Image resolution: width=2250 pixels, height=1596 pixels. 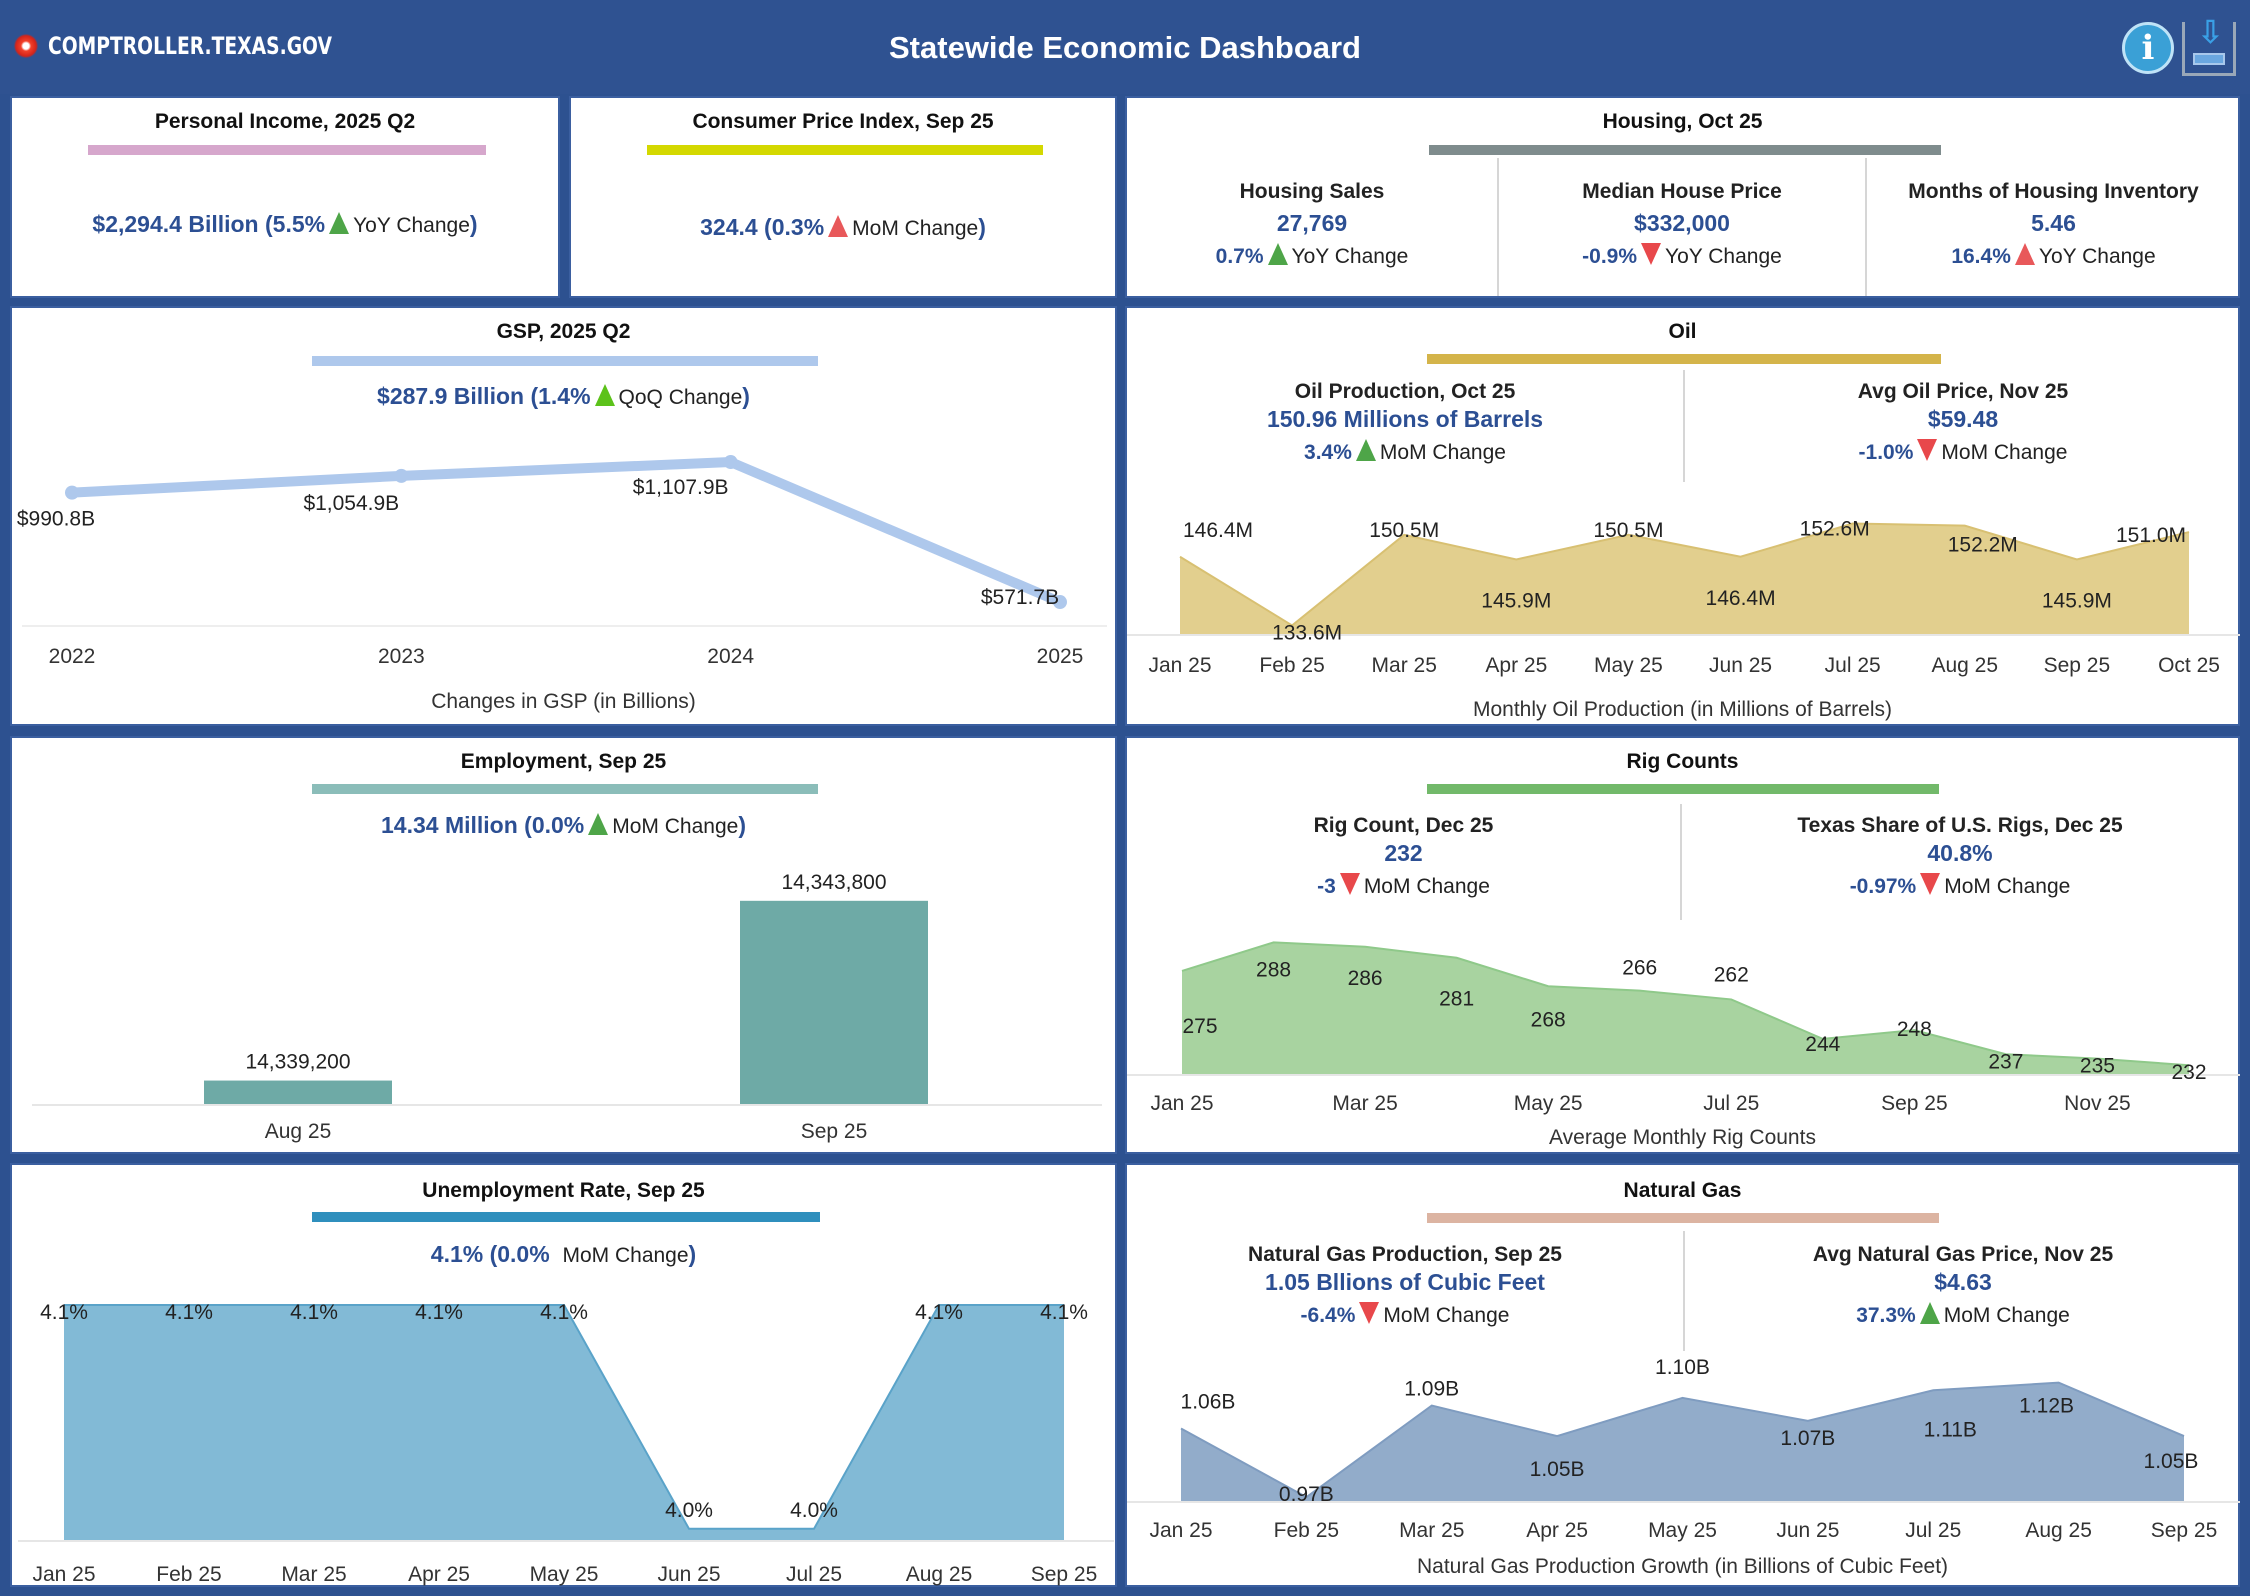 What do you see at coordinates (297, 1062) in the screenshot?
I see `data-label: 14,339,200` at bounding box center [297, 1062].